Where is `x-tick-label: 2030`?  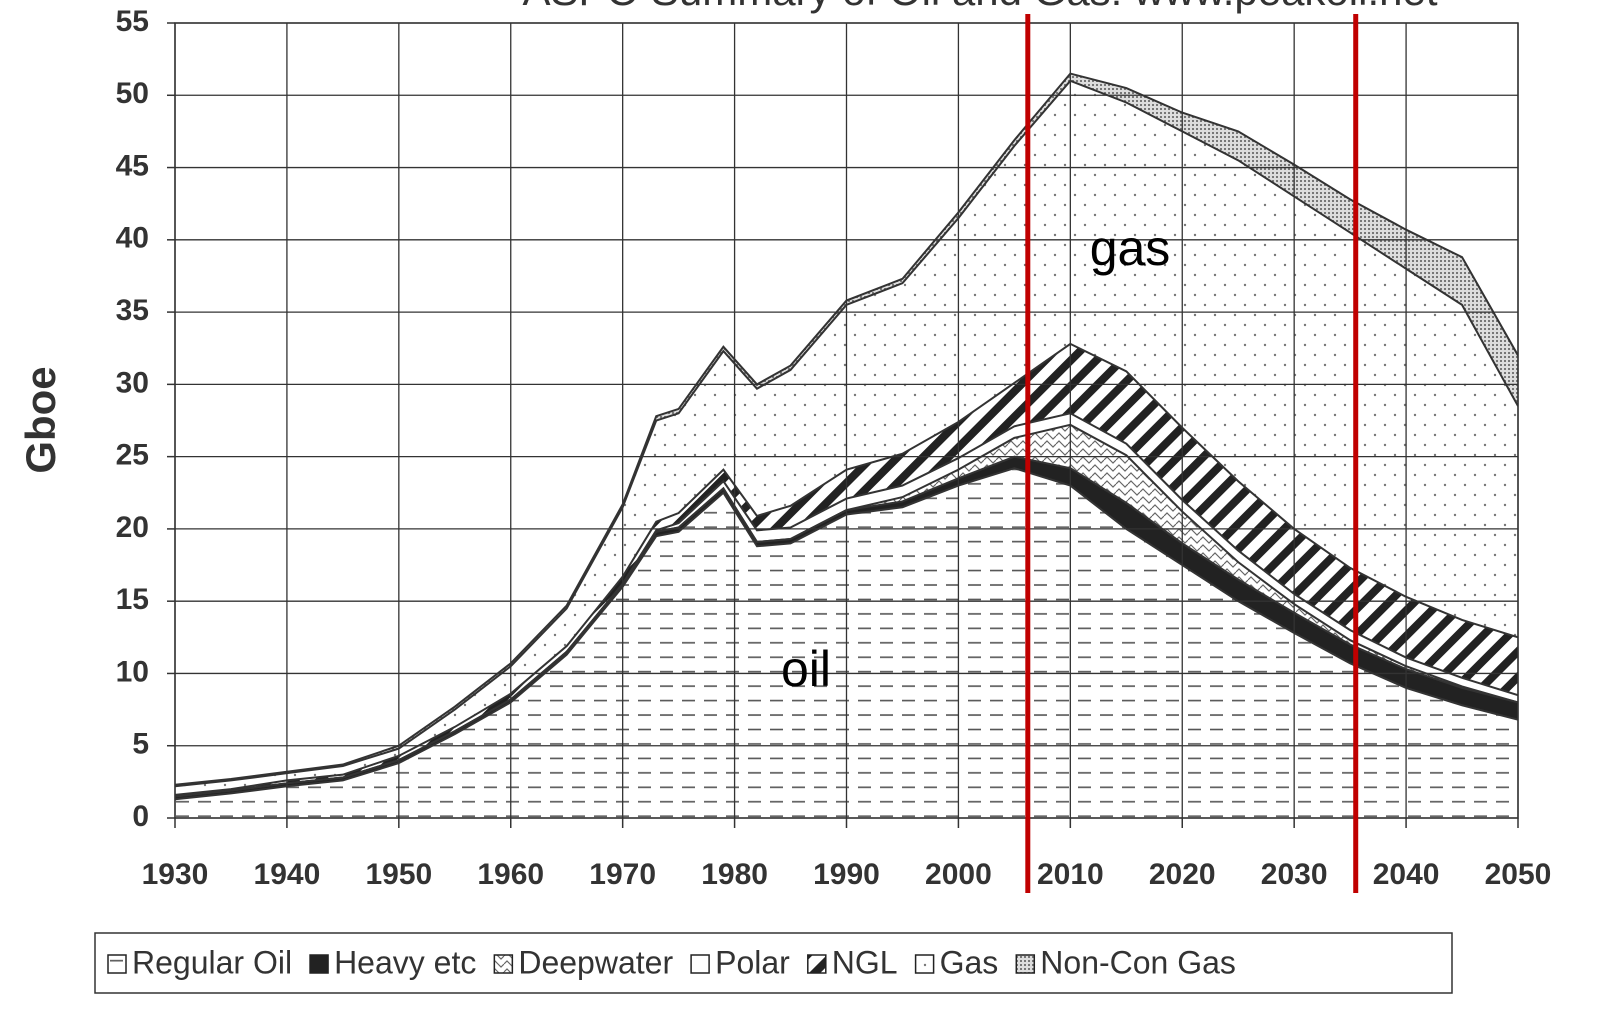
x-tick-label: 2030 is located at coordinates (1294, 874).